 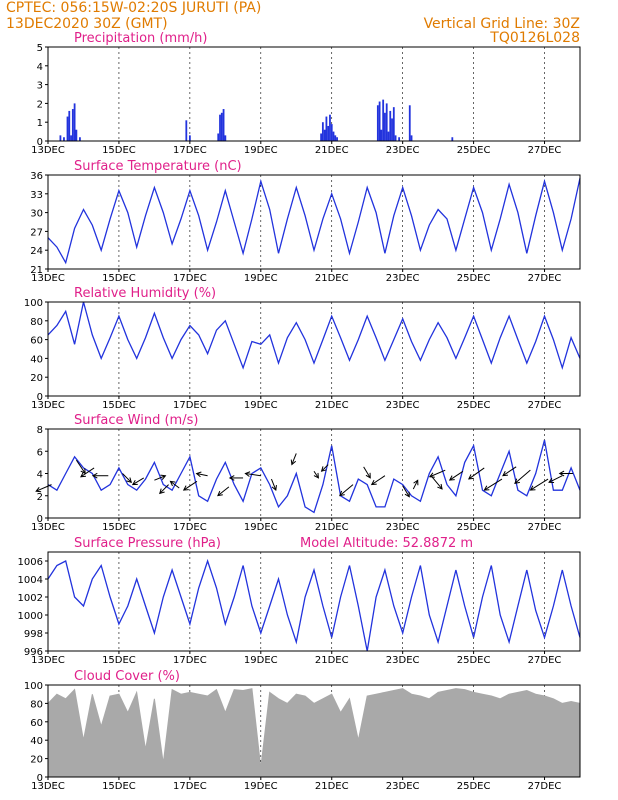 I want to click on pressure-line, so click(x=314, y=605).